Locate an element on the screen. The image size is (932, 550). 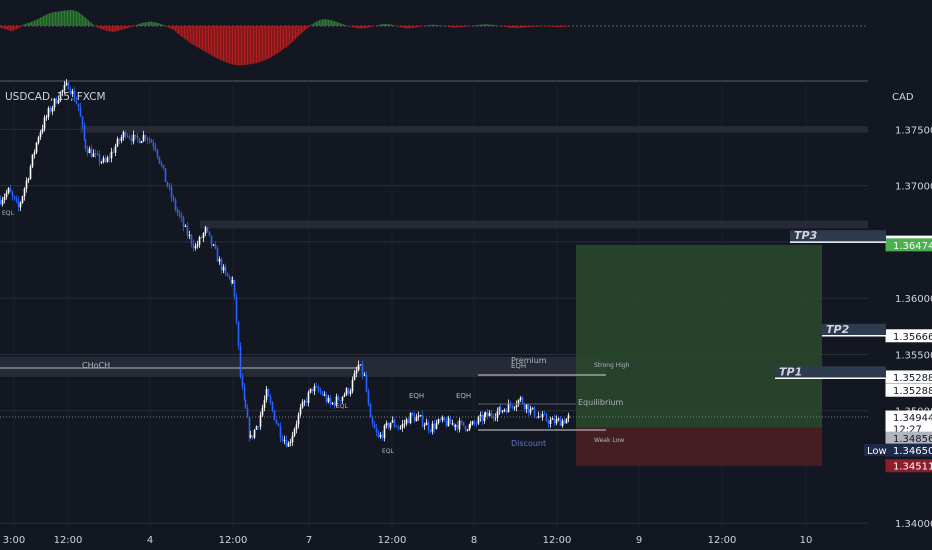
time-axis: 3:00 12:00 4 12:00 7 12:00 8 12:00 9 12:00 10 is located at coordinates (408, 540).